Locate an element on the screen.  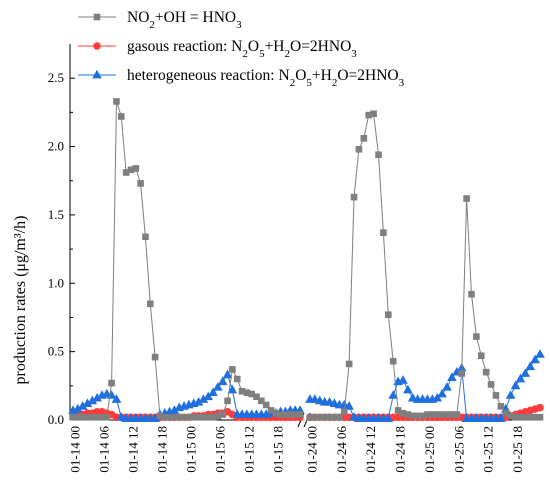
series-triangle is located at coordinates (306, 386).